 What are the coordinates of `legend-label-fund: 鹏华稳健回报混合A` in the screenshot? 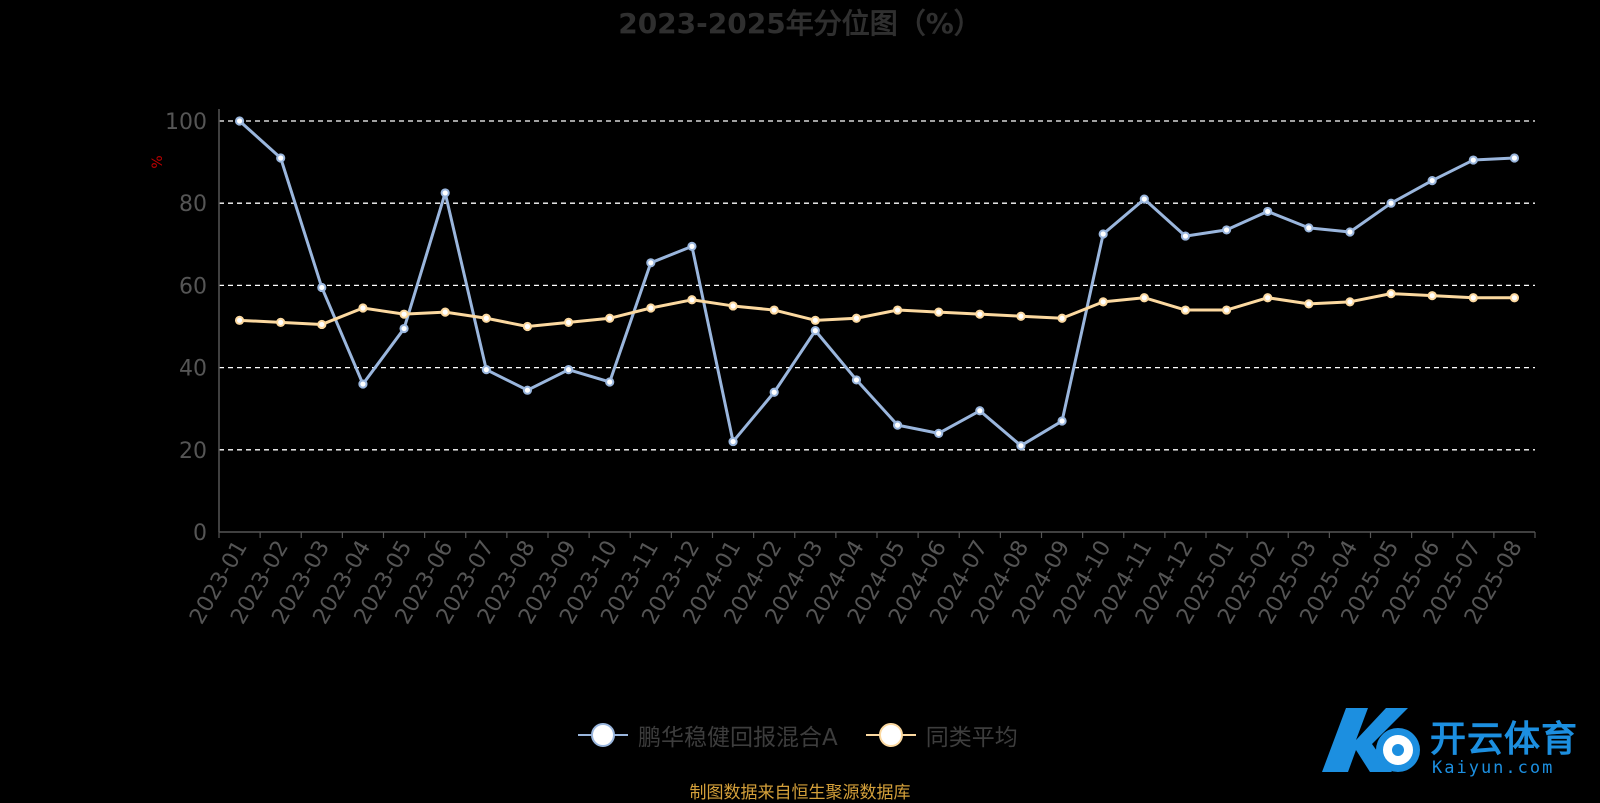 It's located at (738, 738).